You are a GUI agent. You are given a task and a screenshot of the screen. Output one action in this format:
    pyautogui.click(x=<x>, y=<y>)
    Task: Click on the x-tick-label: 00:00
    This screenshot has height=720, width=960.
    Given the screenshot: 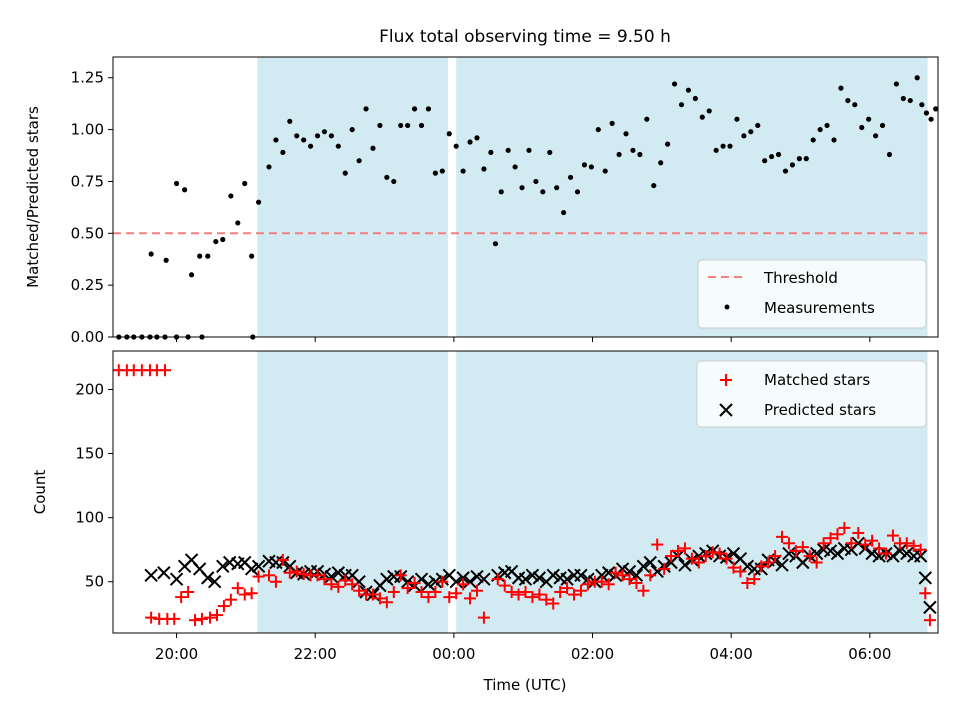 What is the action you would take?
    pyautogui.click(x=453, y=654)
    